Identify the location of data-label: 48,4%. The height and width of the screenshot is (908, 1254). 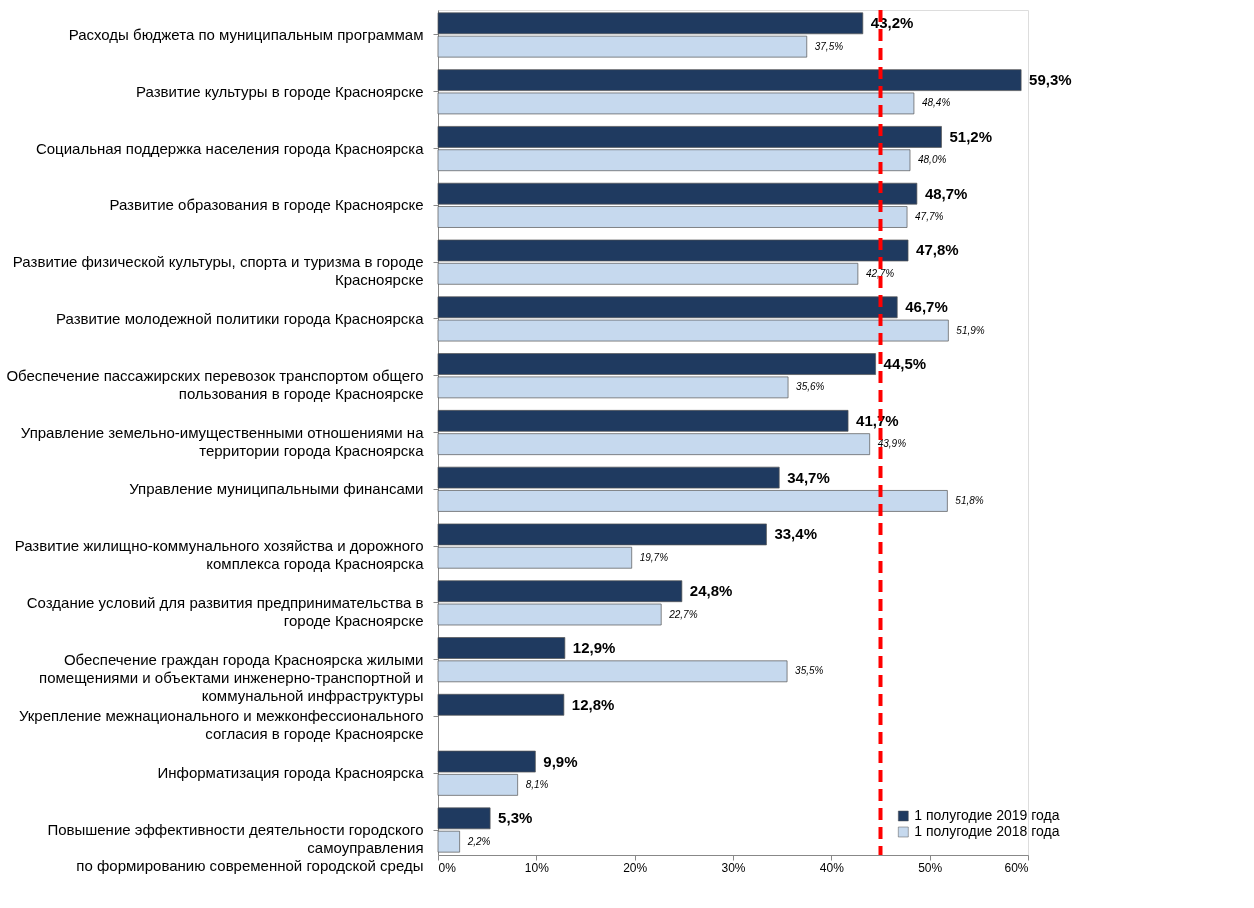
(936, 103).